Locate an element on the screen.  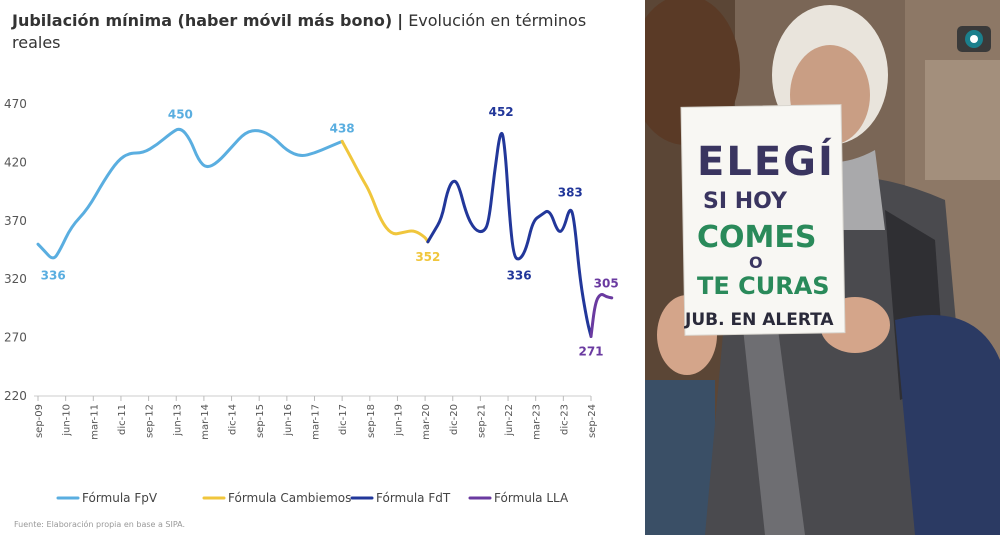
x-tick-label: sep-21 is located at coordinates (481, 421).